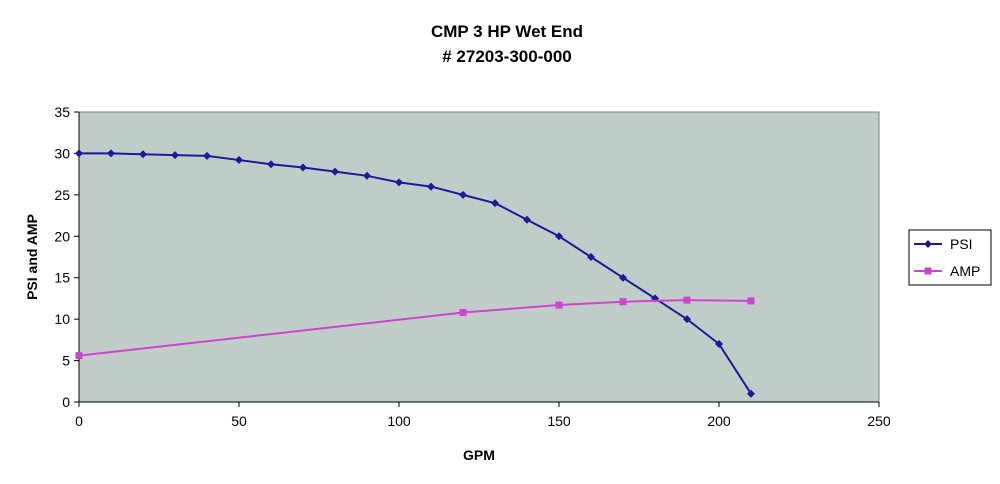 Image resolution: width=1000 pixels, height=484 pixels. What do you see at coordinates (507, 31) in the screenshot?
I see `chart-title: CMP 3 HP Wet End` at bounding box center [507, 31].